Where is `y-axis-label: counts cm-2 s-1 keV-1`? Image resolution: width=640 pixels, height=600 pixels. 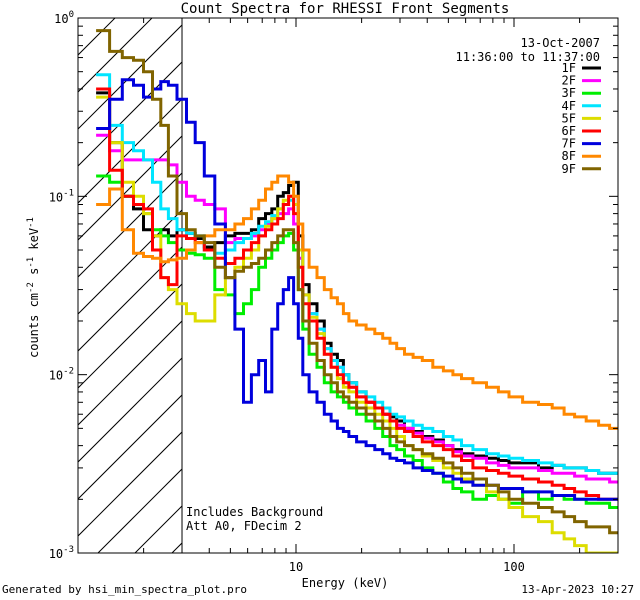
y-axis-label: counts cm-2 s-1 keV-1 is located at coordinates (33, 287).